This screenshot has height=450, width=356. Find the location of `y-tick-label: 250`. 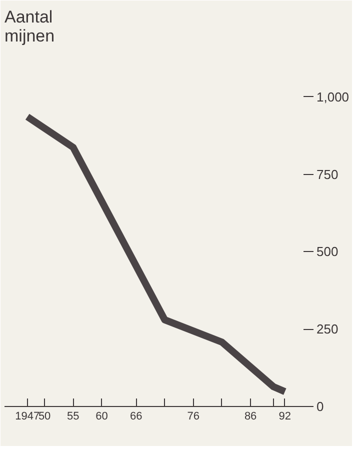

y-tick-label: 250 is located at coordinates (327, 329).